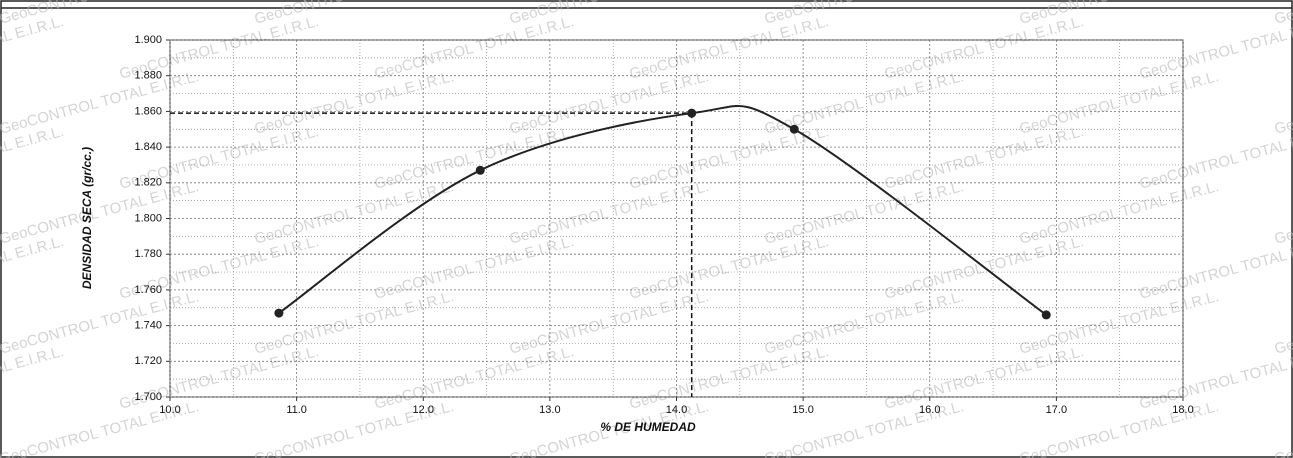 The image size is (1293, 458). What do you see at coordinates (148, 326) in the screenshot?
I see `y-tick-label: 1.740` at bounding box center [148, 326].